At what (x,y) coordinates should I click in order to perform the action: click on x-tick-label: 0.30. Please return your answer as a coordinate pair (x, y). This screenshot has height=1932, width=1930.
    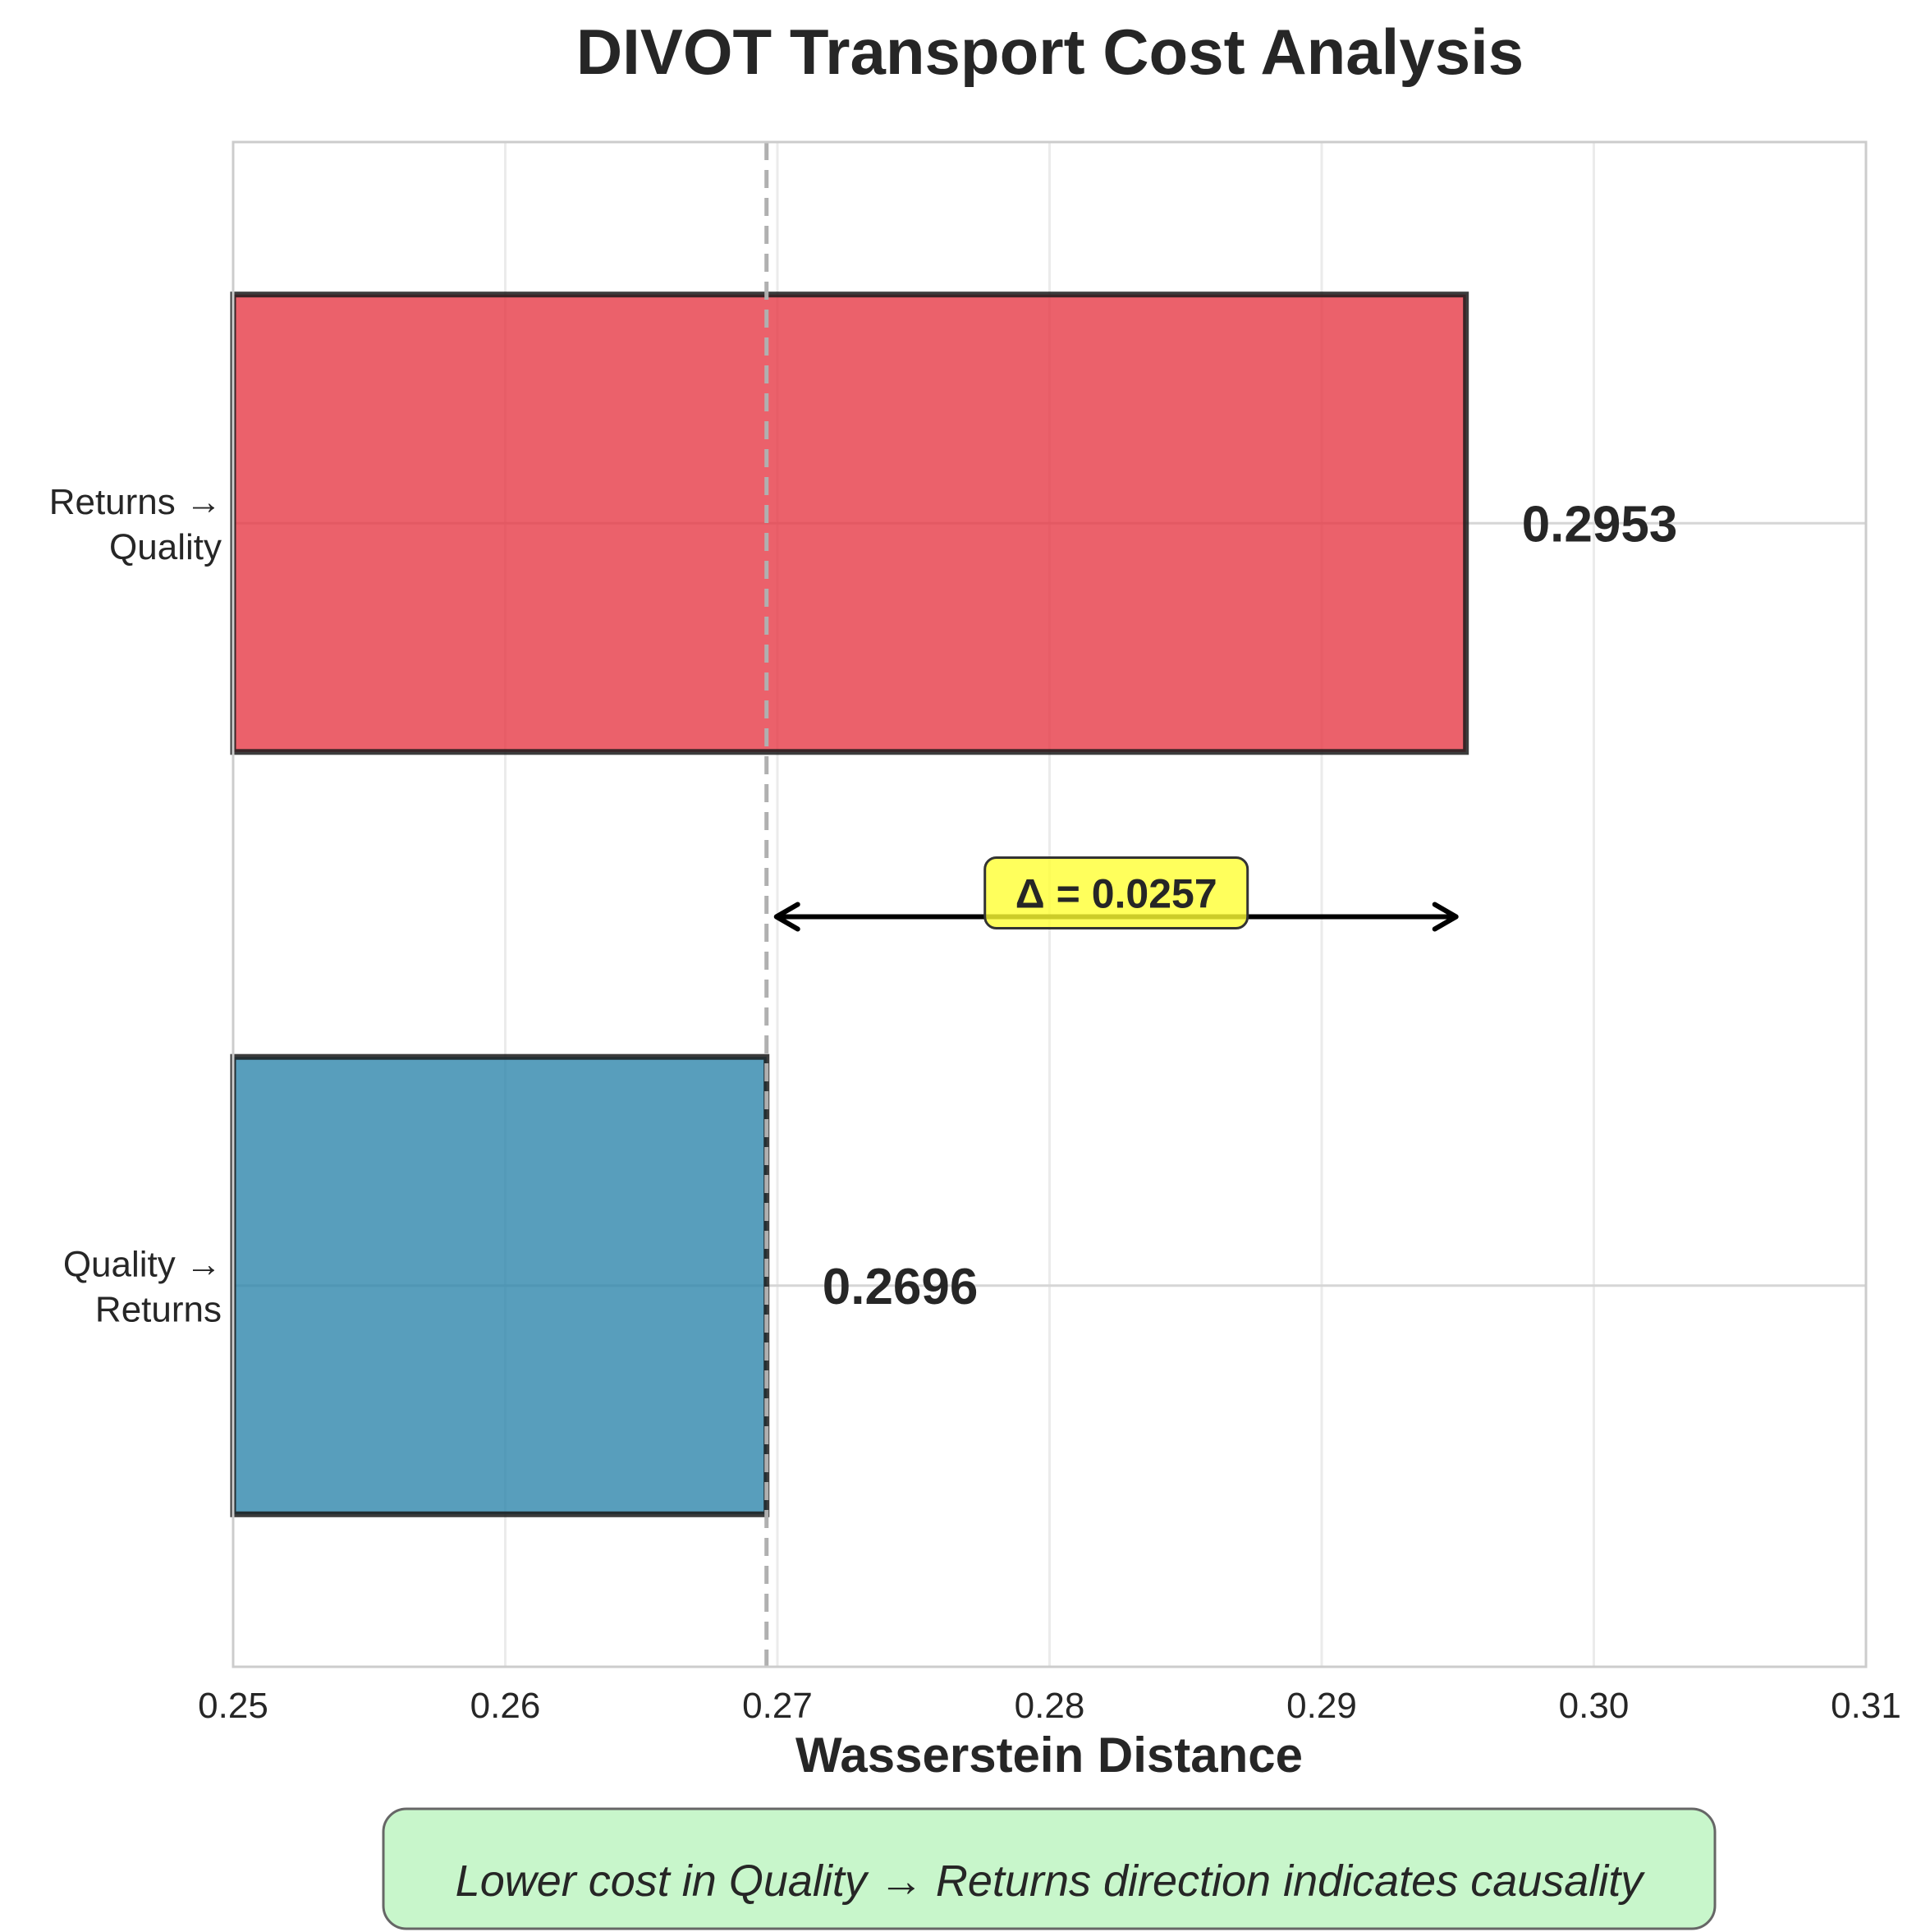
    Looking at the image, I should click on (1594, 1706).